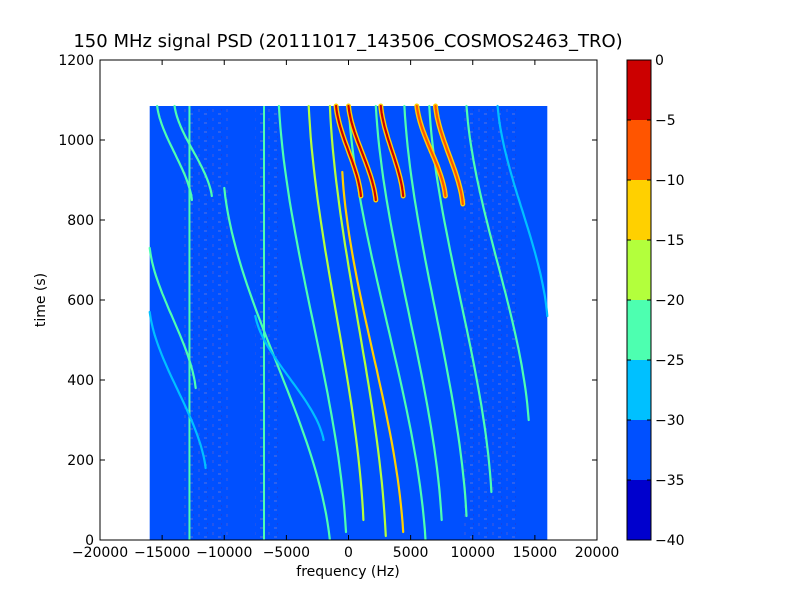 The width and height of the screenshot is (800, 600). What do you see at coordinates (89, 541) in the screenshot?
I see `y-tick-label: 0` at bounding box center [89, 541].